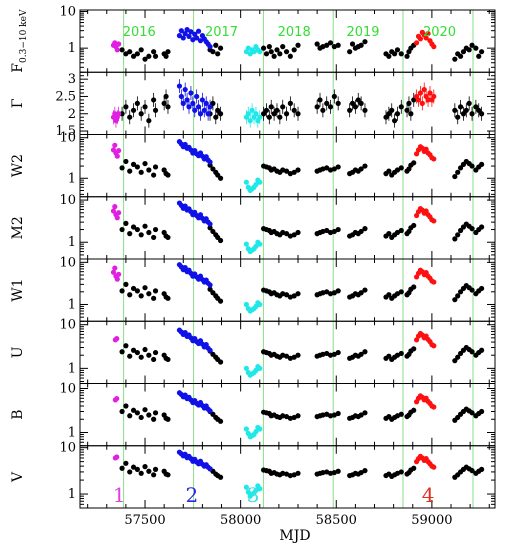 Image resolution: width=510 pixels, height=545 pixels. What do you see at coordinates (253, 495) in the screenshot?
I see `flare-label-3: 3` at bounding box center [253, 495].